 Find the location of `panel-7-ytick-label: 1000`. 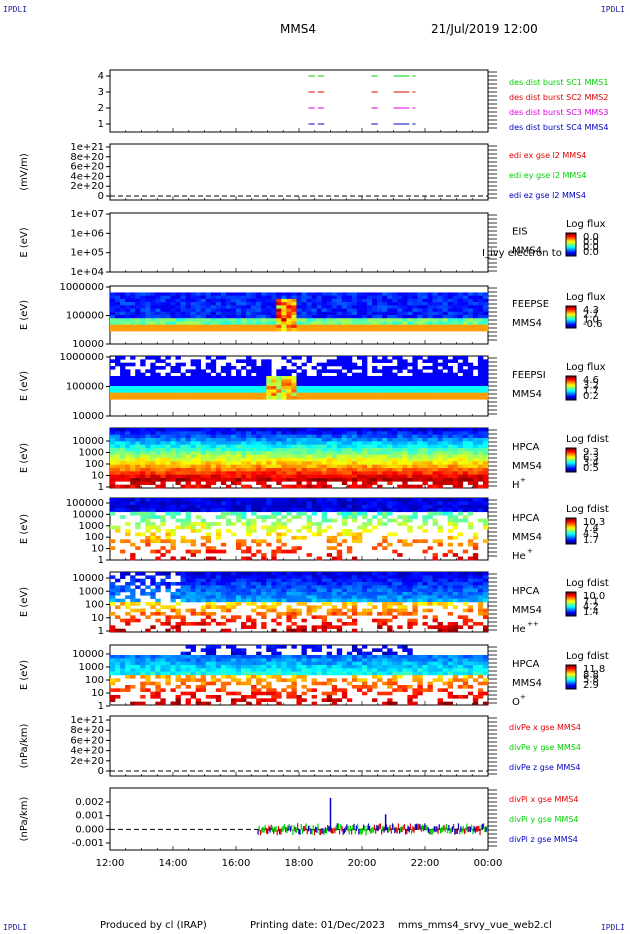

panel-7-ytick-label: 1000 is located at coordinates (91, 591).